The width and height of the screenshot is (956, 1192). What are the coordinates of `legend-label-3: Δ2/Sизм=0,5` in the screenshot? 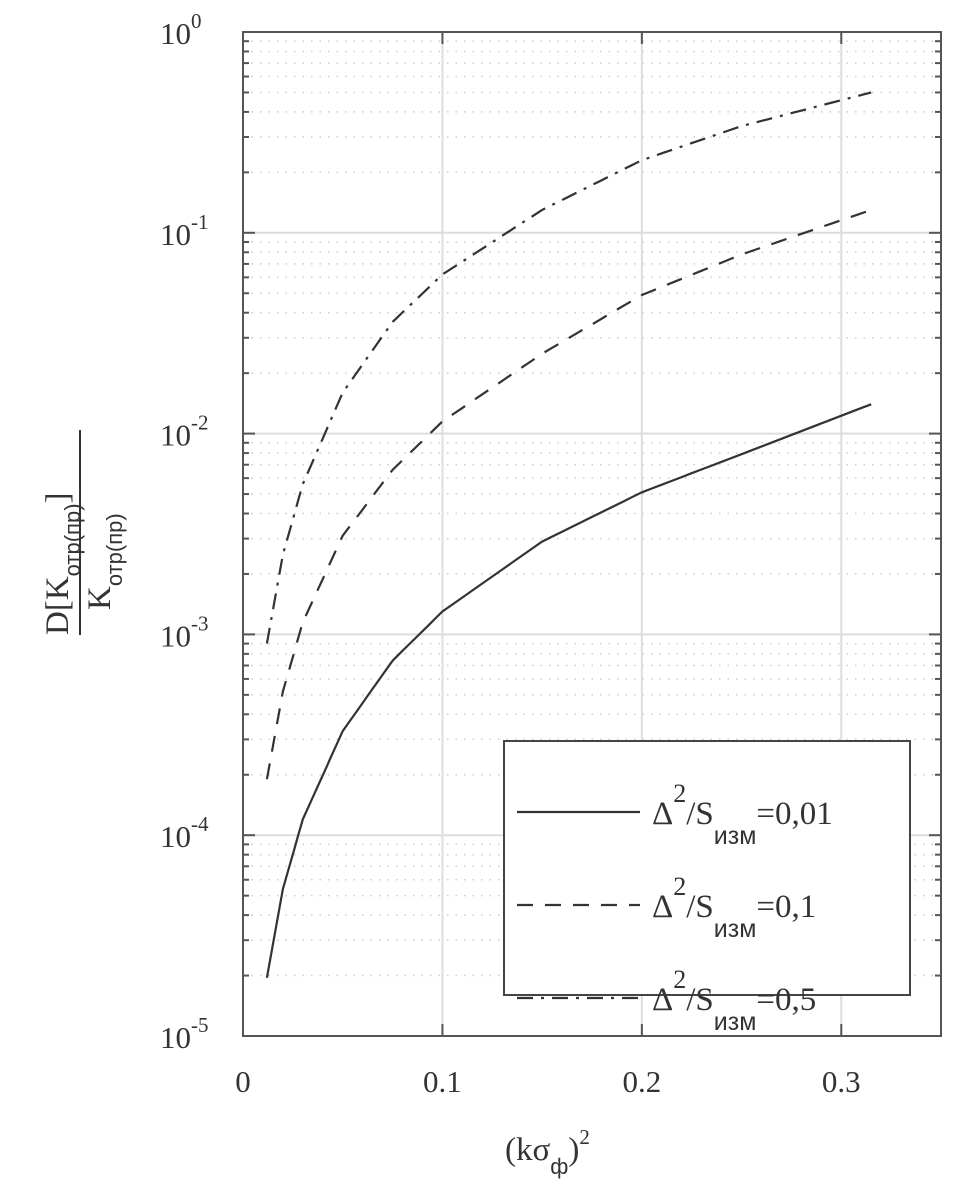 It's located at (734, 1000).